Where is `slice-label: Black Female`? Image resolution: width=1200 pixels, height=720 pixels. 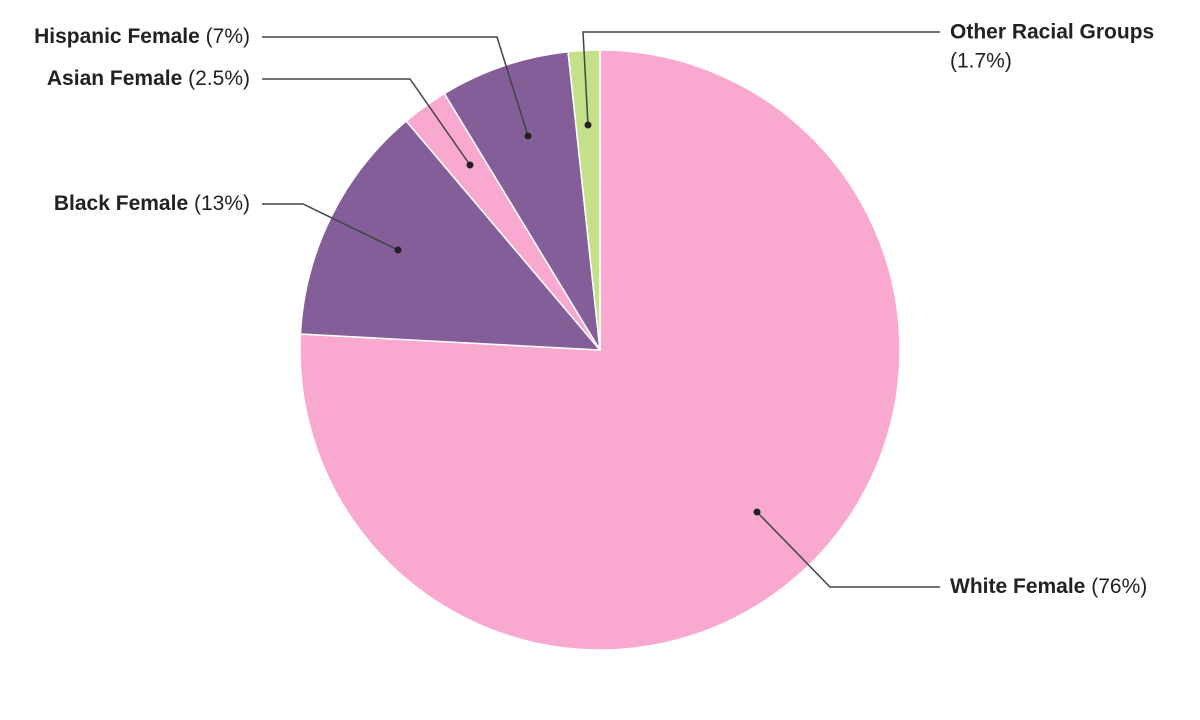 slice-label: Black Female is located at coordinates (121, 203).